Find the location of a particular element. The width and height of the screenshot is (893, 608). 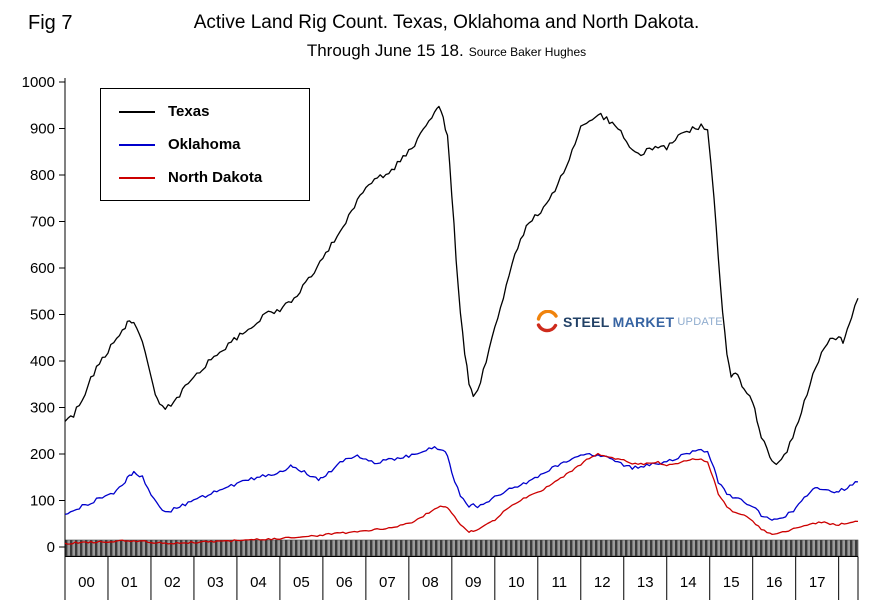

legend-label-north-dakota: North Dakota is located at coordinates (215, 177).